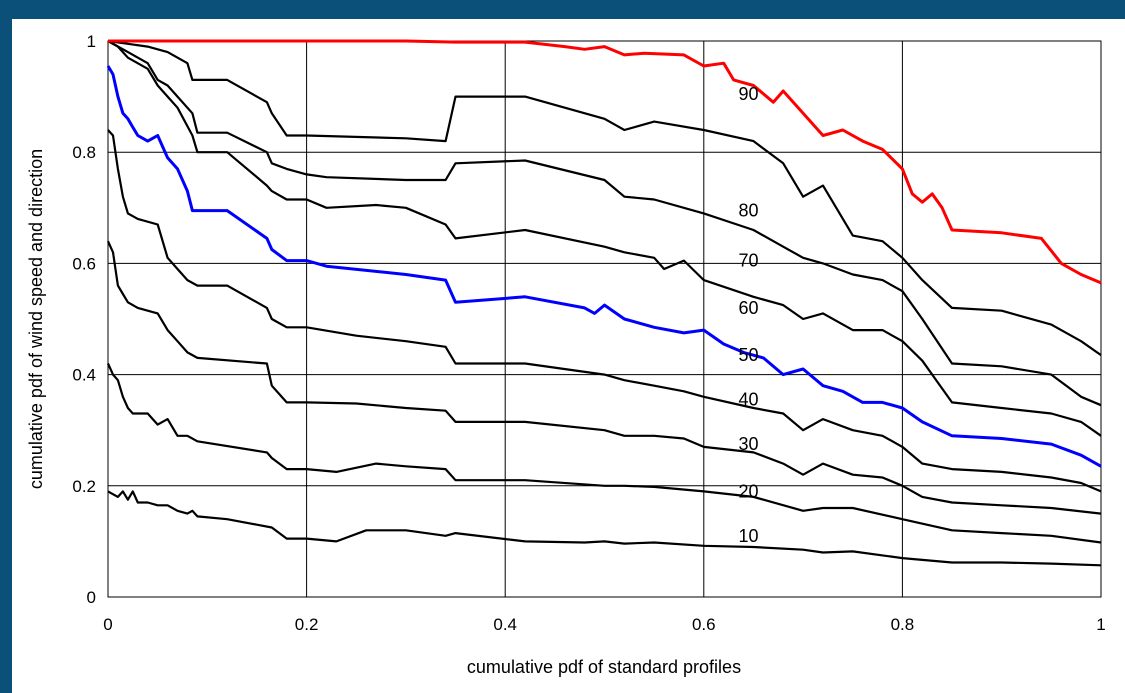  What do you see at coordinates (84, 263) in the screenshot?
I see `y-tick-label: 0.6` at bounding box center [84, 263].